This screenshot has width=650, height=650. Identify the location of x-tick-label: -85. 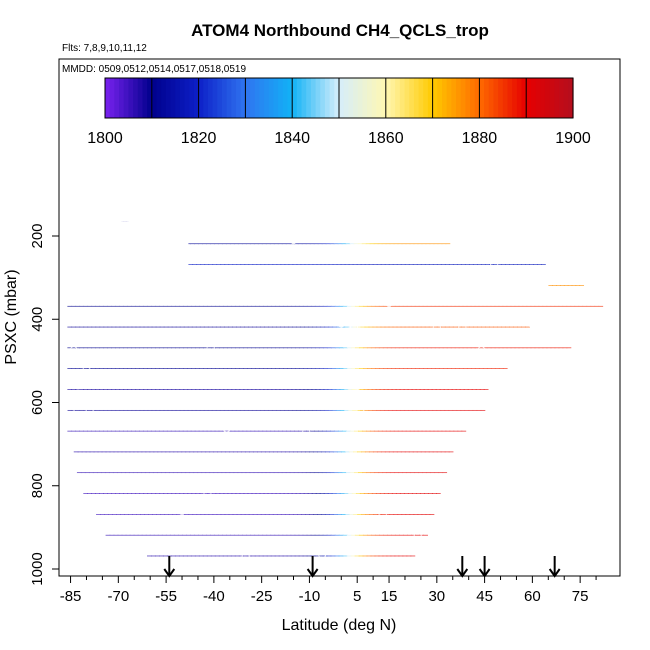
(71, 596).